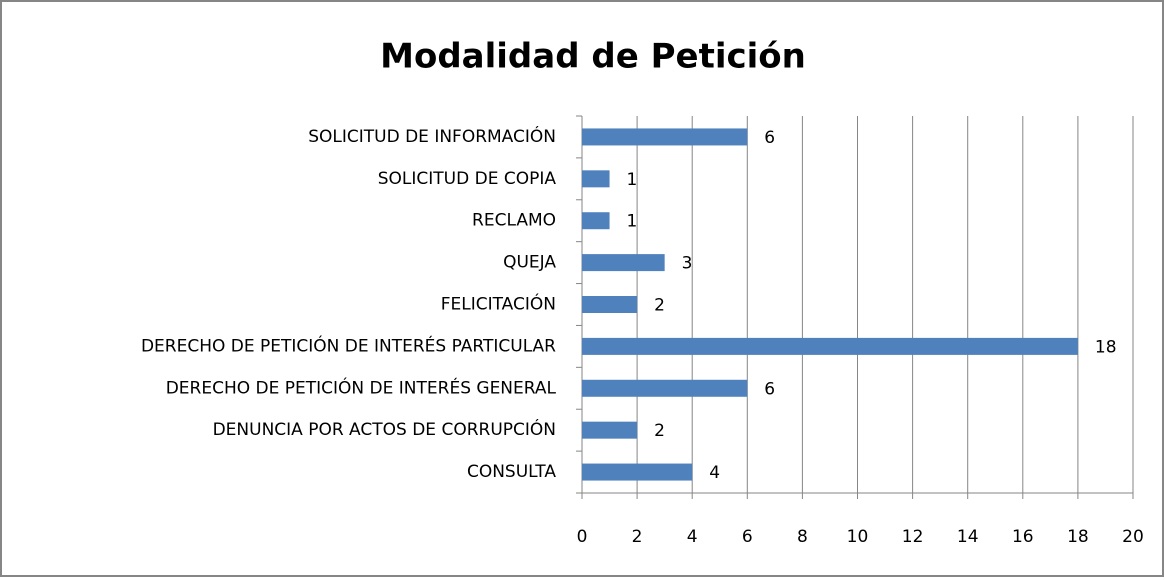 The width and height of the screenshot is (1165, 581). I want to click on x-tick-label: 14, so click(968, 537).